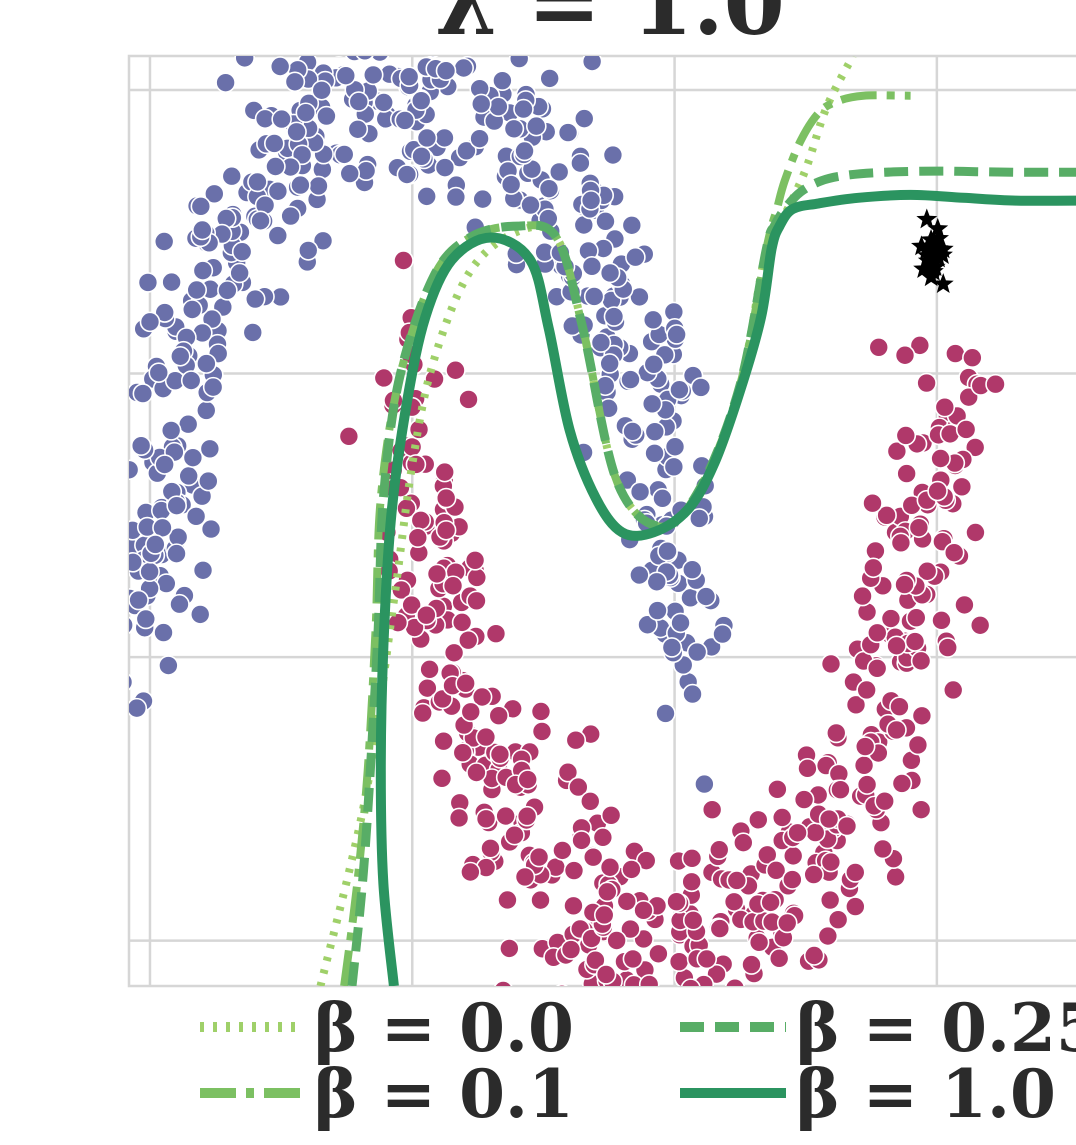 Image resolution: width=1076 pixels, height=1145 pixels. I want to click on legend-label-beta-0-25: β = 0.25, so click(936, 1028).